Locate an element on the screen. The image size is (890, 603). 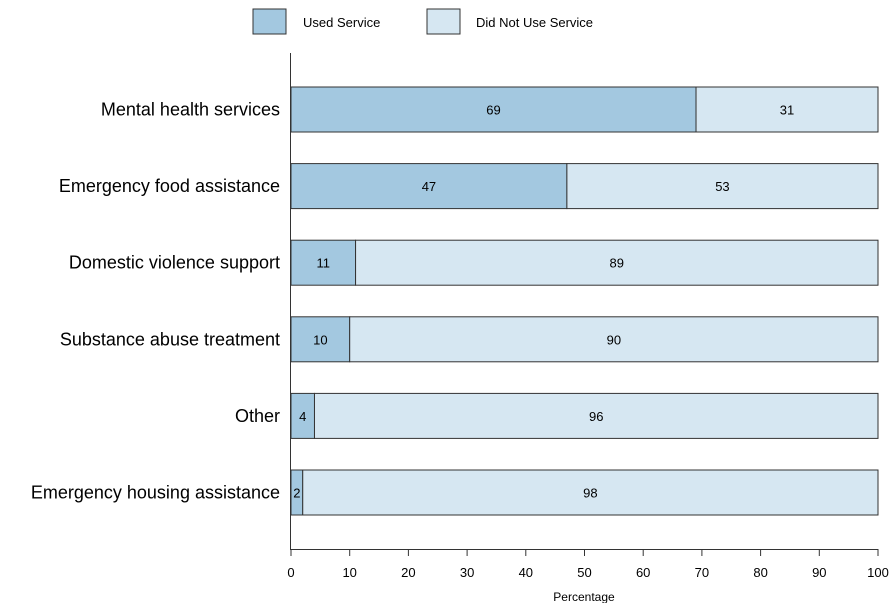
legend-item-did-not-use-service: Did Not Use Service is located at coordinates (509, 21).